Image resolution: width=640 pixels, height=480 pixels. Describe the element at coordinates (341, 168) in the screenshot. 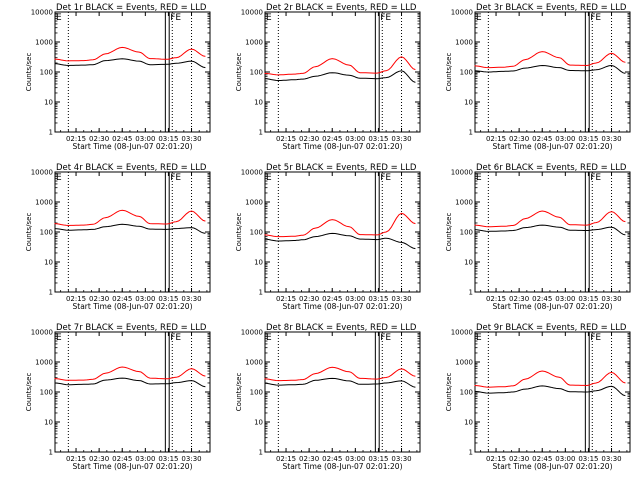

I see `panel-title: Det 5r BLACK = Events, RED = LLD` at that location.